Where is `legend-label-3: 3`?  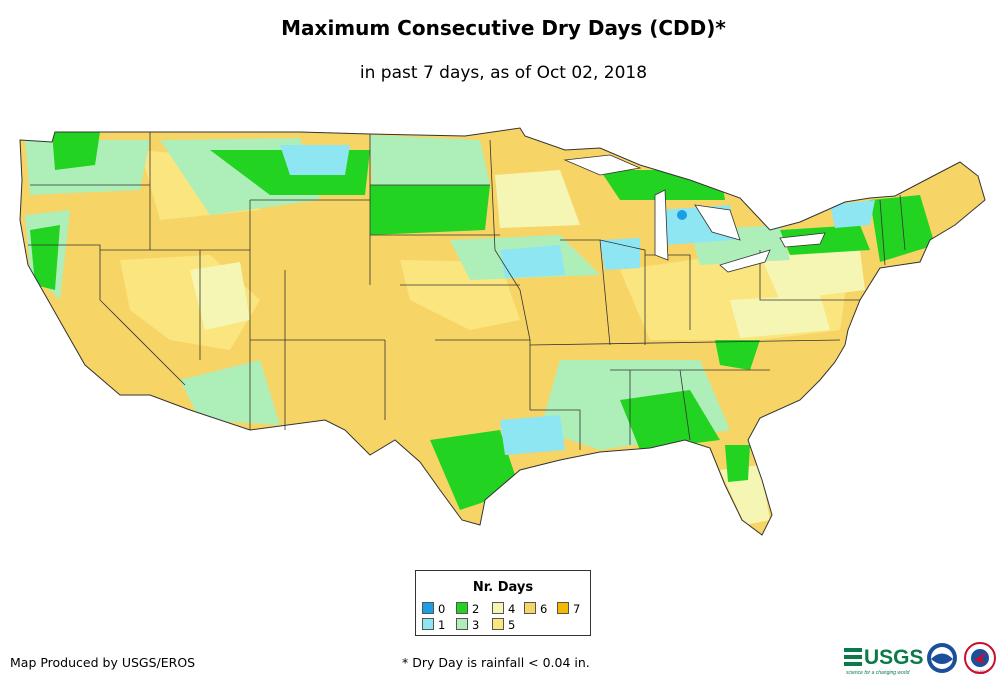
legend-label-3: 3 is located at coordinates (476, 625).